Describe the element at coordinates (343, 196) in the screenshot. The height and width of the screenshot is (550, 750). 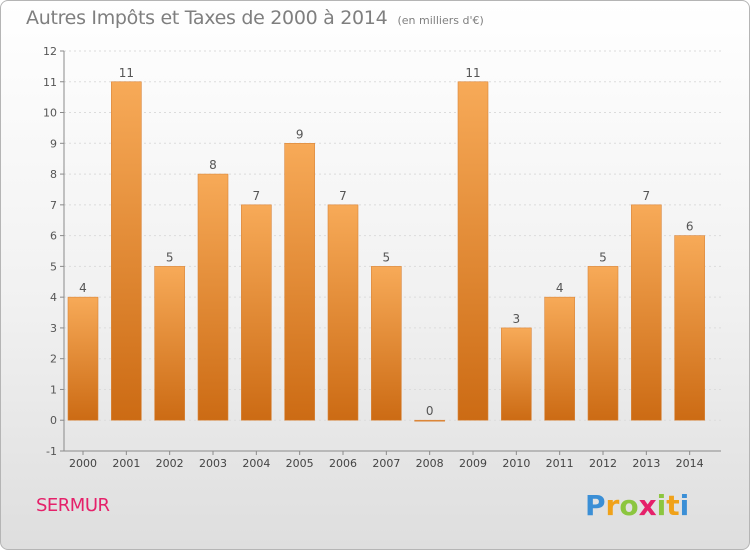
I see `data-label-2006: 7` at that location.